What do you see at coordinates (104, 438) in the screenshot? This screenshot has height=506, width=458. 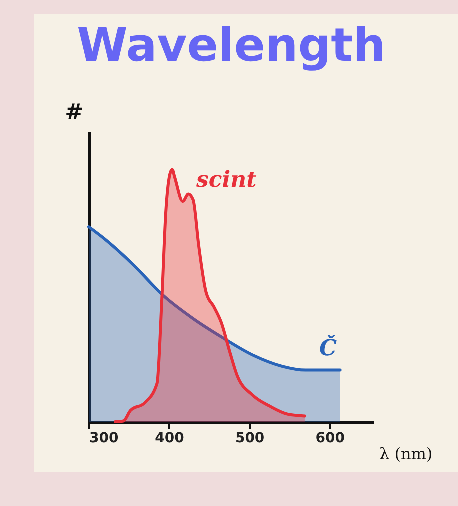 I see `x-tick-label: 300` at bounding box center [104, 438].